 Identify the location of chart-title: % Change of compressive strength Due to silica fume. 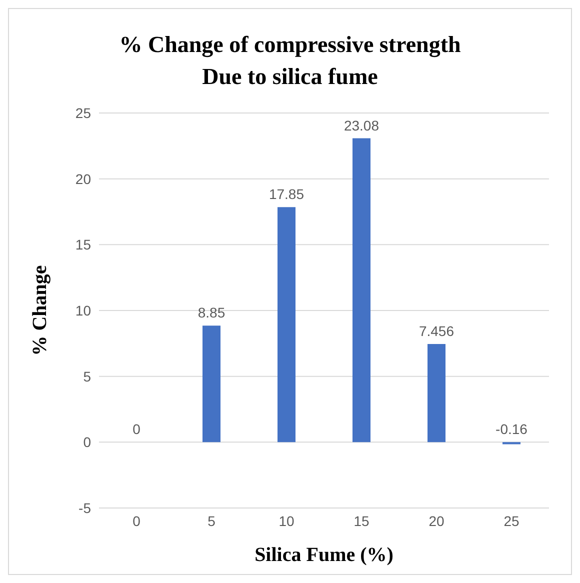
(290, 61).